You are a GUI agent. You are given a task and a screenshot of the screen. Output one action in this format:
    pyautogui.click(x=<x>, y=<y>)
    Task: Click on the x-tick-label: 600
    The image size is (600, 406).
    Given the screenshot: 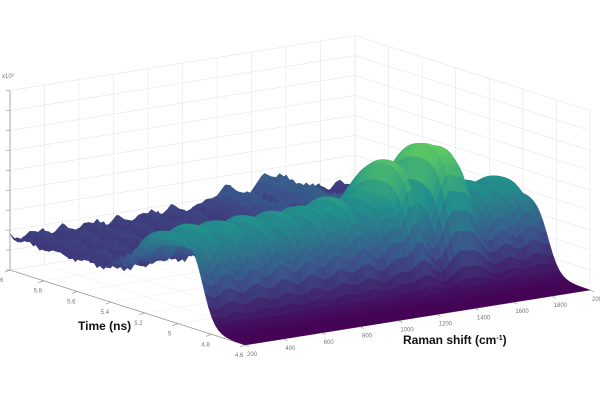 What is the action you would take?
    pyautogui.click(x=329, y=343)
    